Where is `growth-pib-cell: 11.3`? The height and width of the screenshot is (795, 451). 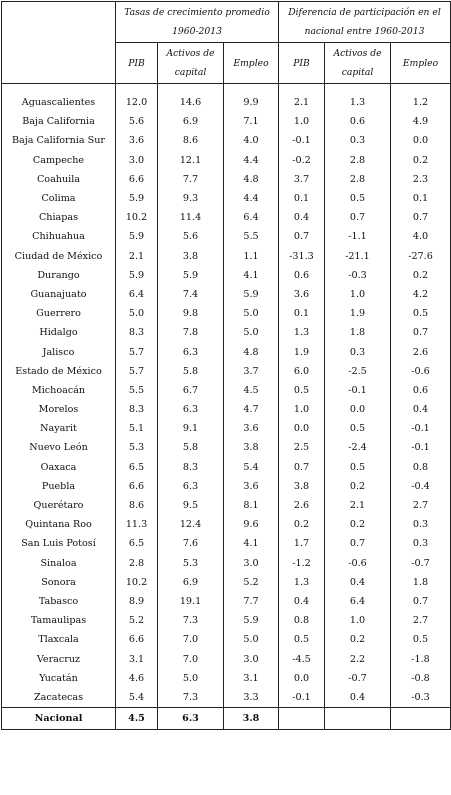 growth-pib-cell: 11.3 is located at coordinates (136, 525).